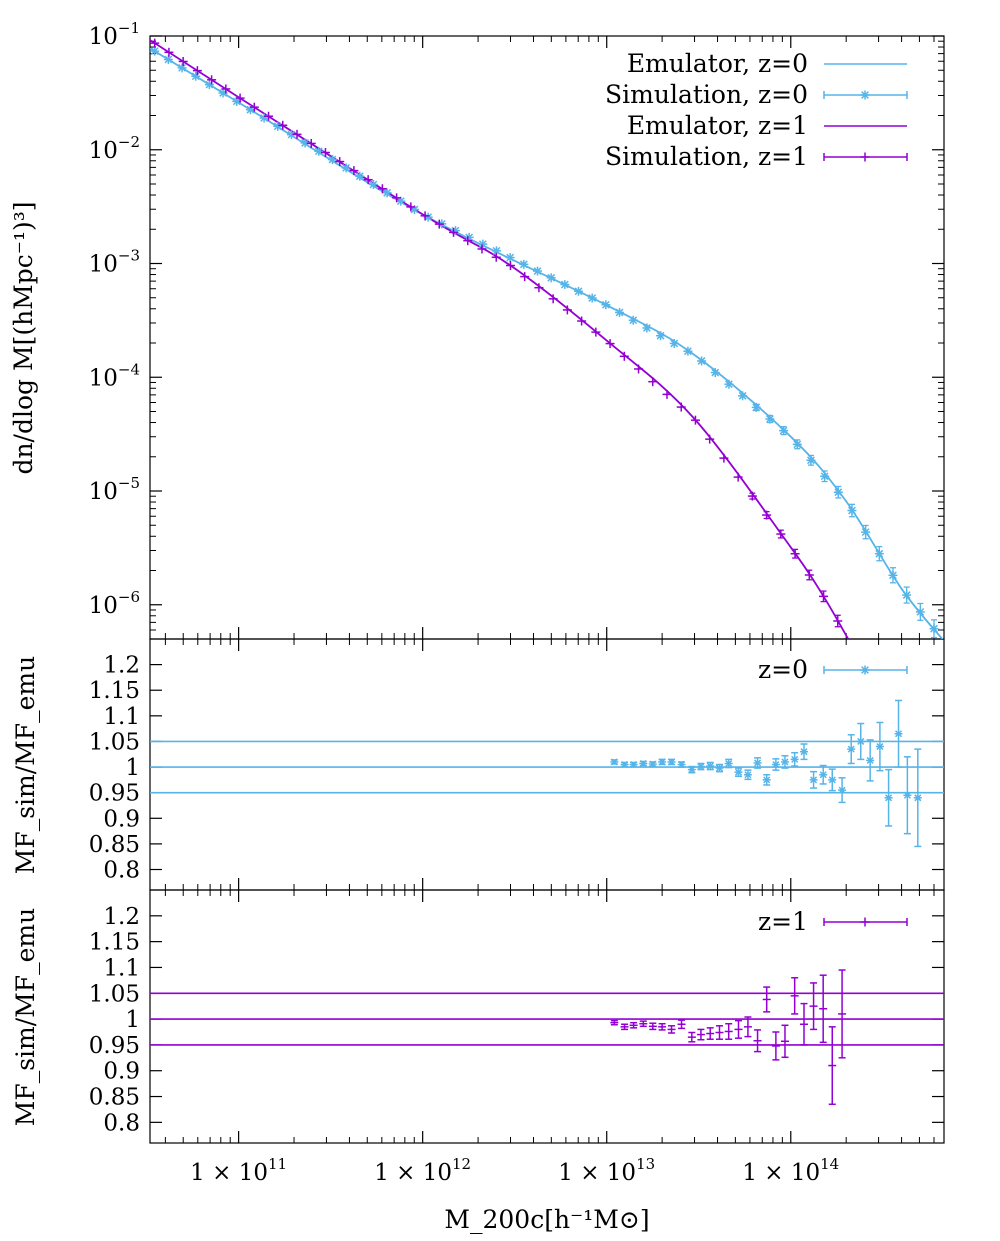  What do you see at coordinates (114, 375) in the screenshot?
I see `y-tick-label: 10⁻⁴` at bounding box center [114, 375].